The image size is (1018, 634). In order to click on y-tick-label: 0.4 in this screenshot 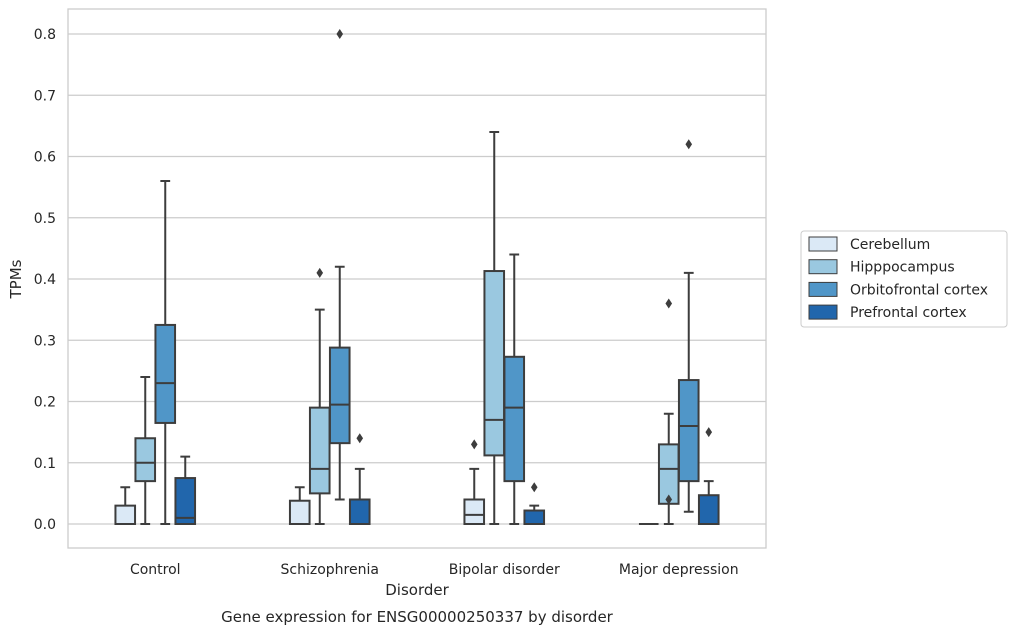, I will do `click(45, 280)`.